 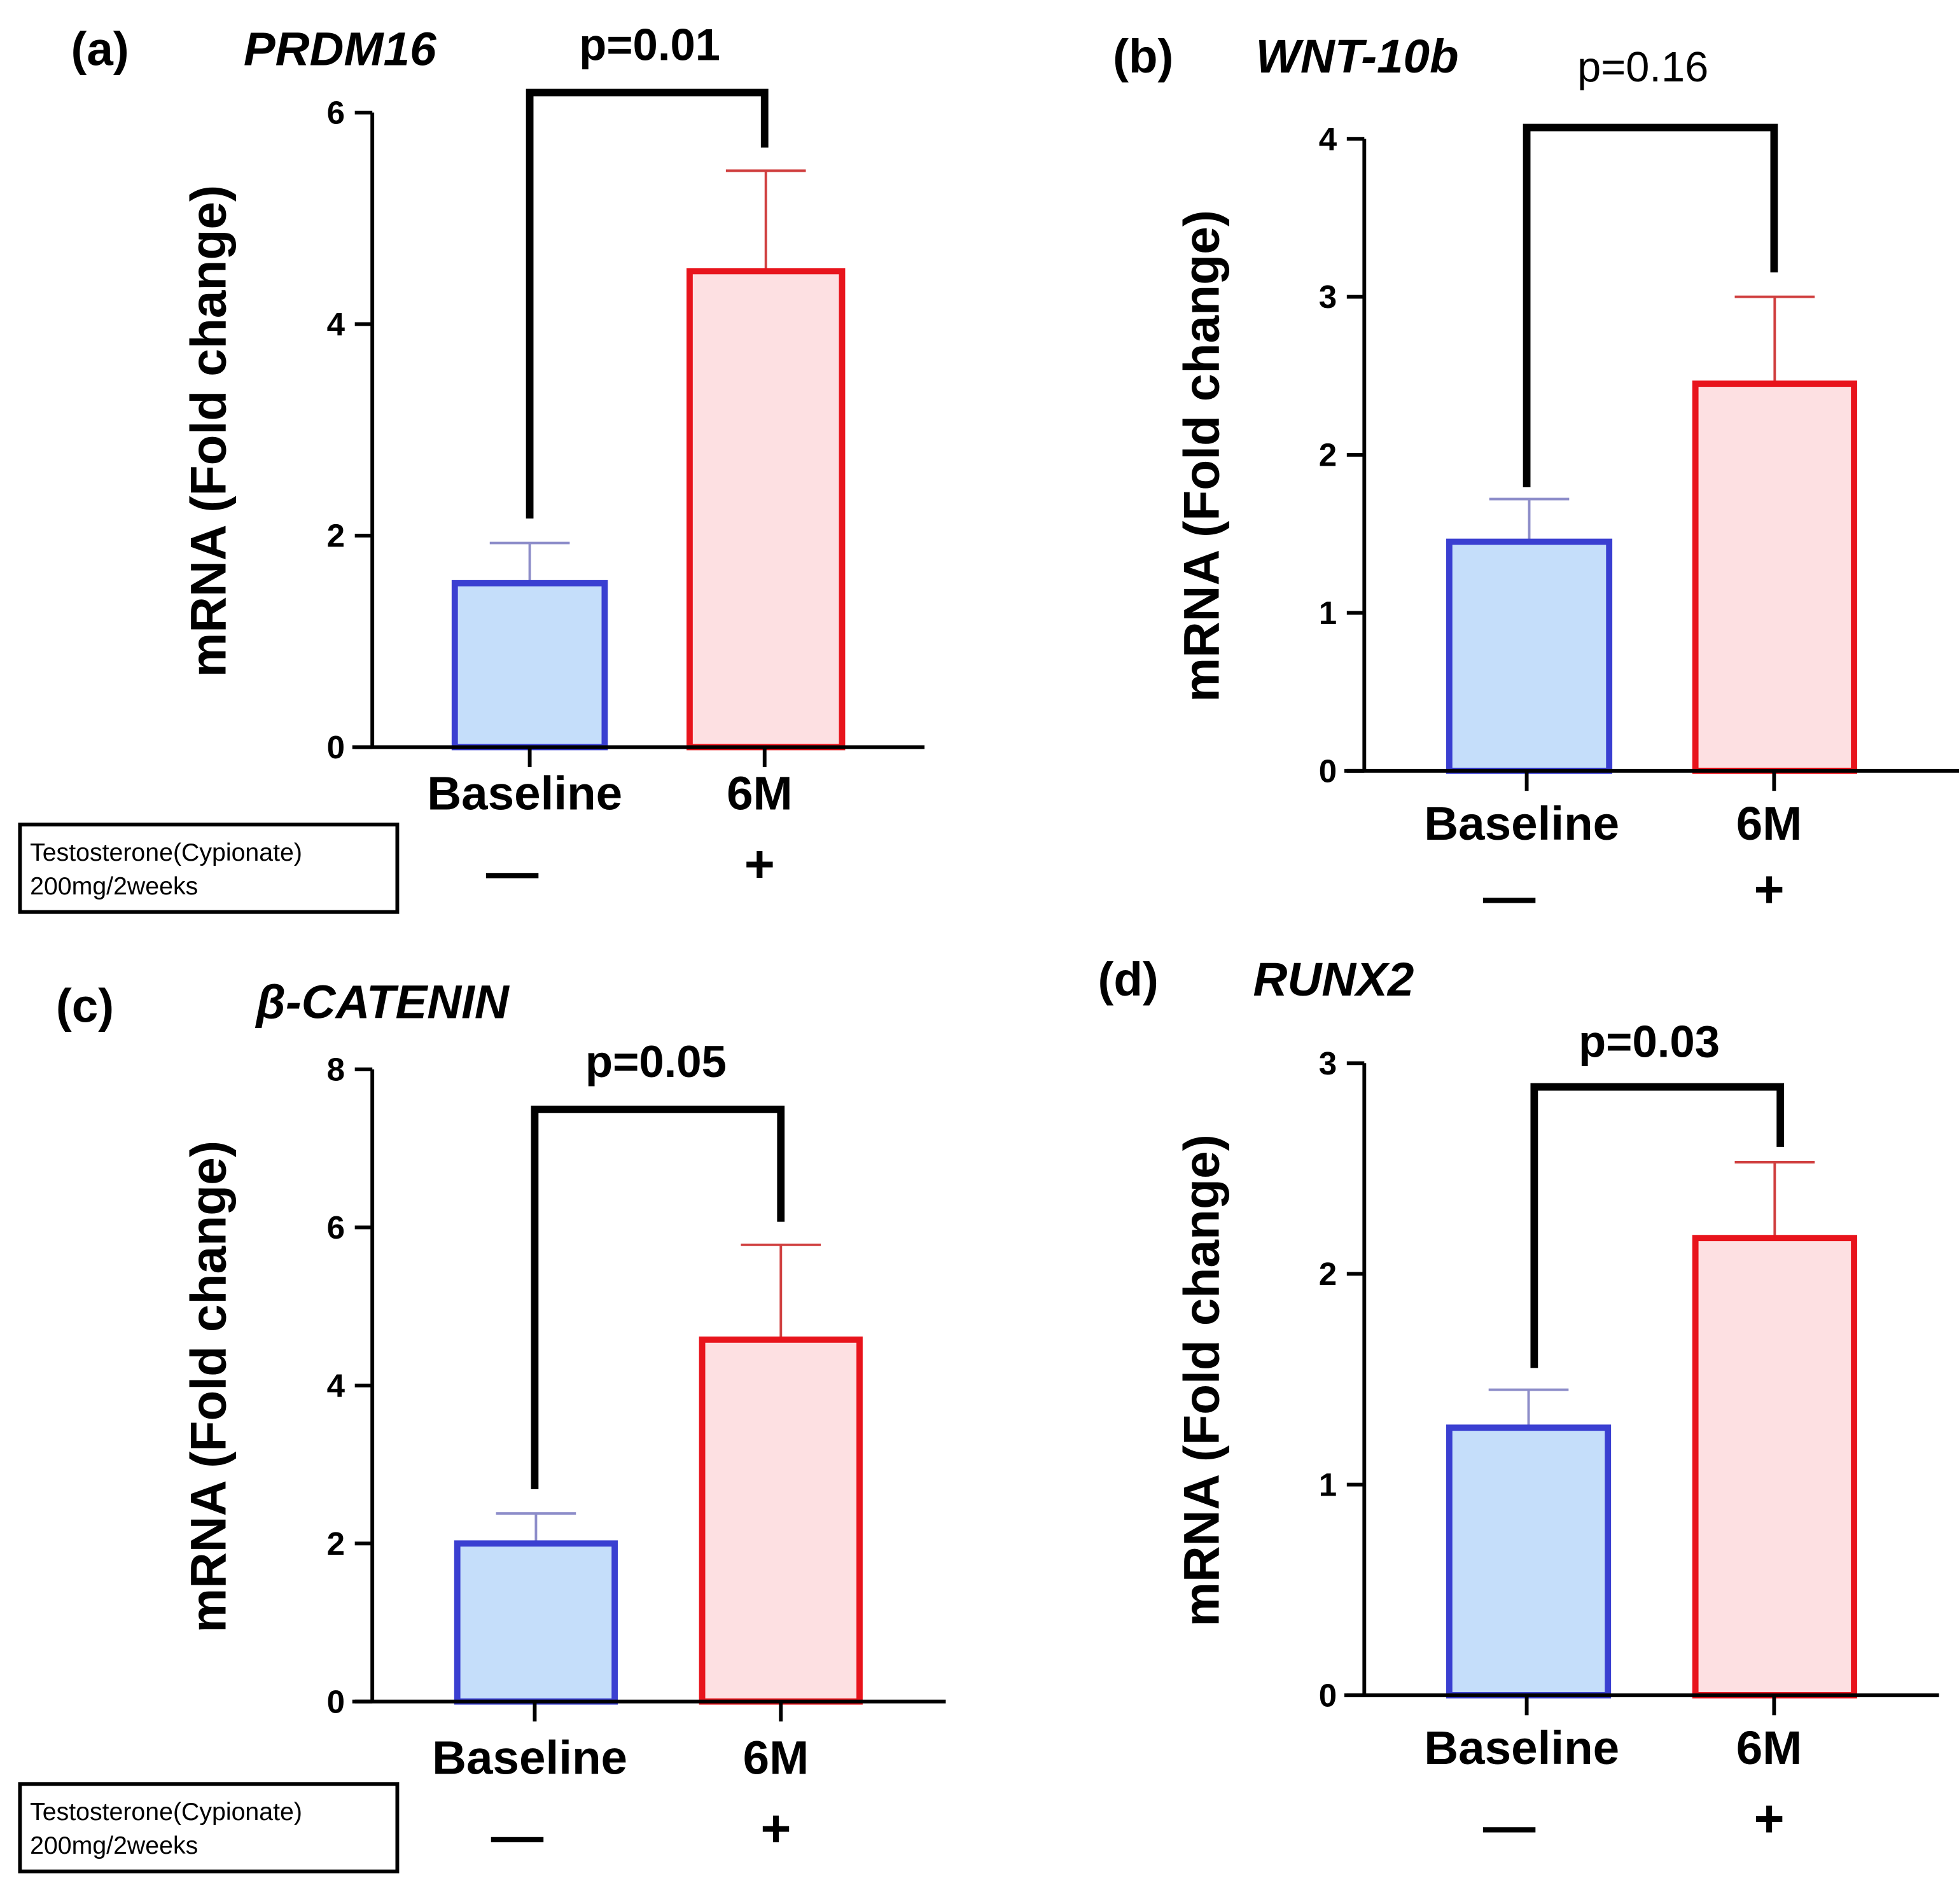 I want to click on y-tick-label: 8, so click(x=336, y=1070).